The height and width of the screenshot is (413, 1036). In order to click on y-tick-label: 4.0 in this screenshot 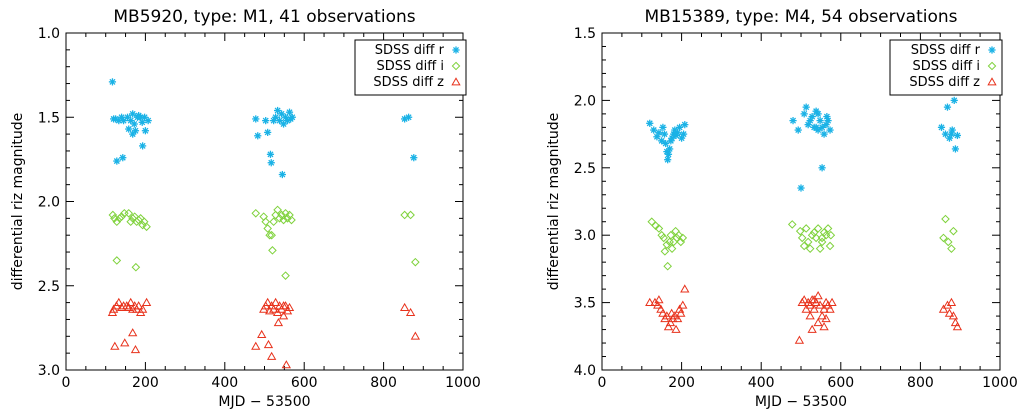, I will do `click(585, 371)`.